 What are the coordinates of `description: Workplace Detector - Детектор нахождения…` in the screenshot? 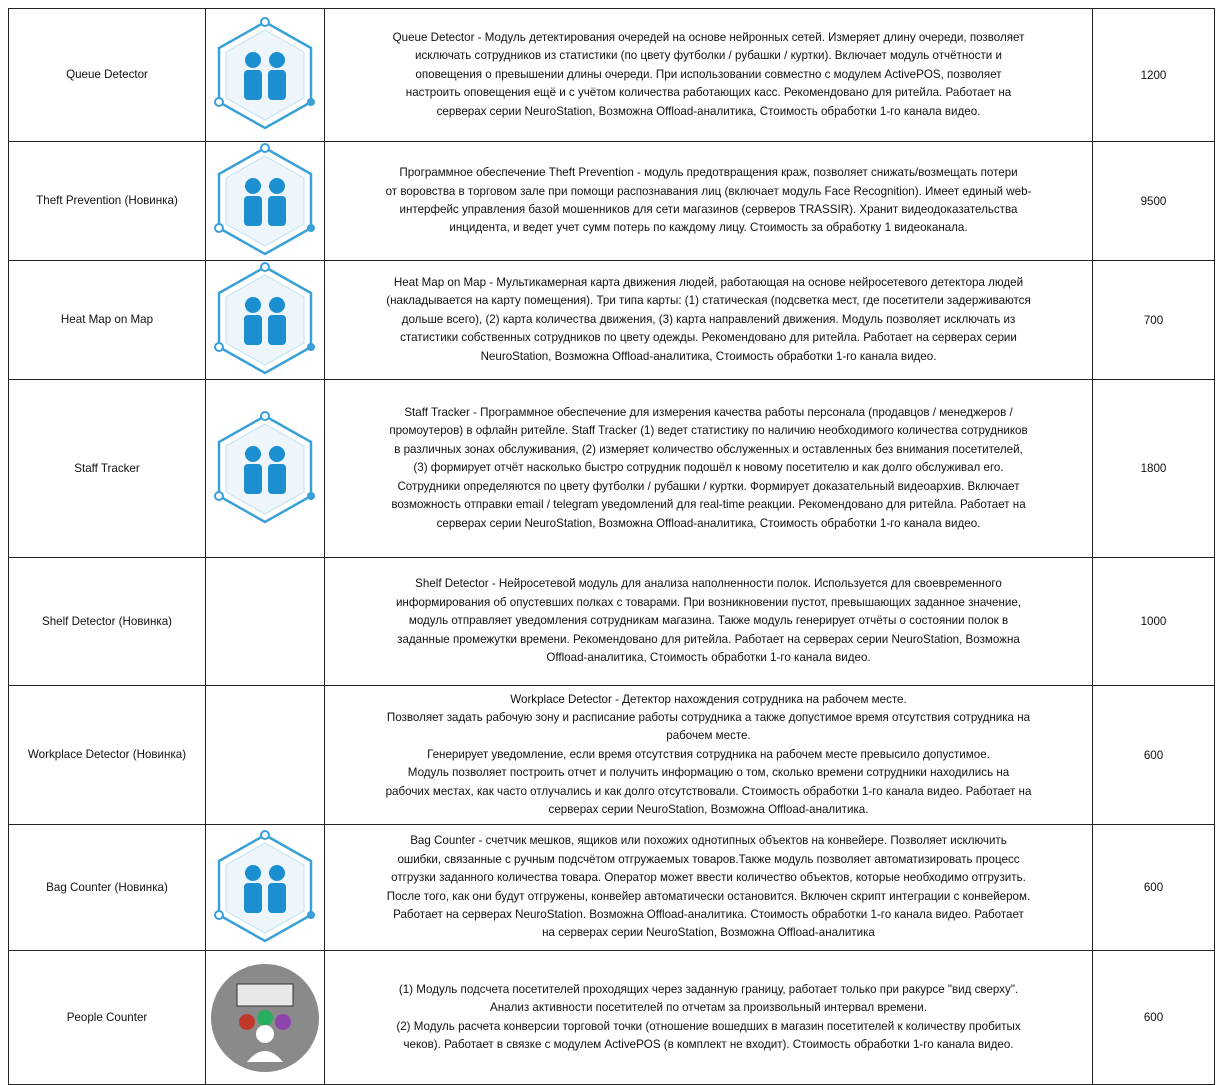 It's located at (708, 755).